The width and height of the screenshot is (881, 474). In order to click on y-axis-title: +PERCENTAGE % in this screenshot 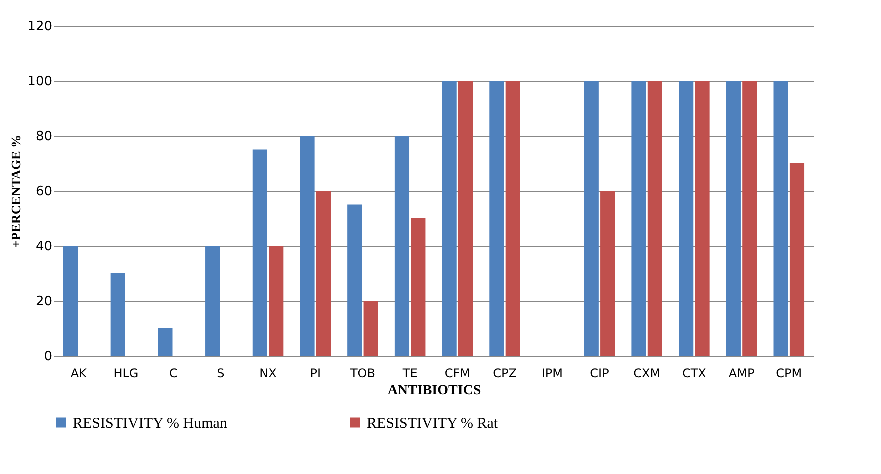, I will do `click(16, 191)`.